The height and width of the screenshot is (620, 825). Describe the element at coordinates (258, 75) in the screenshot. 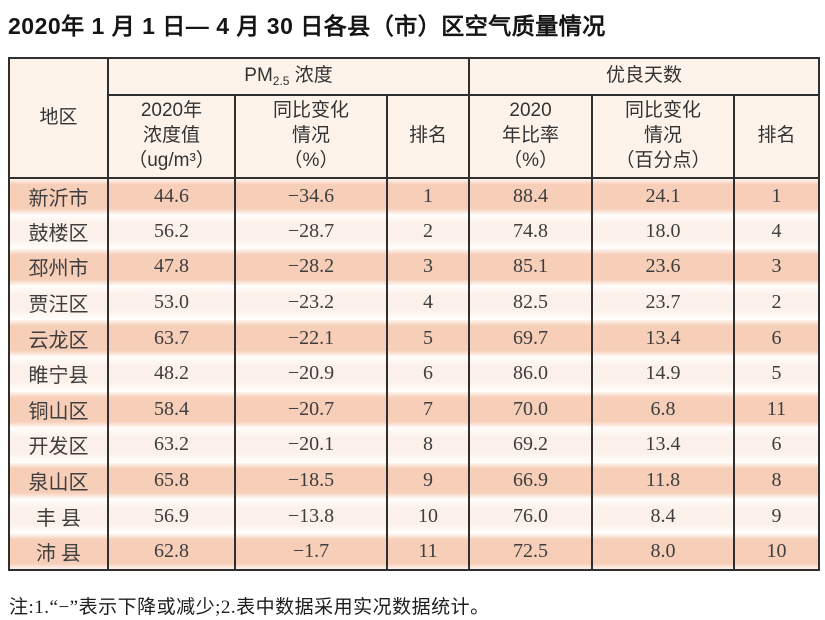

I see `pm25-label-prefix: PM` at that location.